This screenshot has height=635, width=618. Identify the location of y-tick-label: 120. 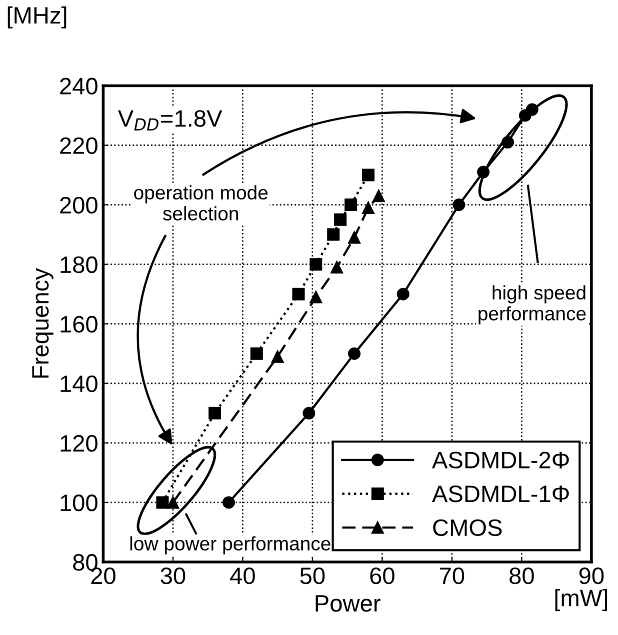
(79, 443).